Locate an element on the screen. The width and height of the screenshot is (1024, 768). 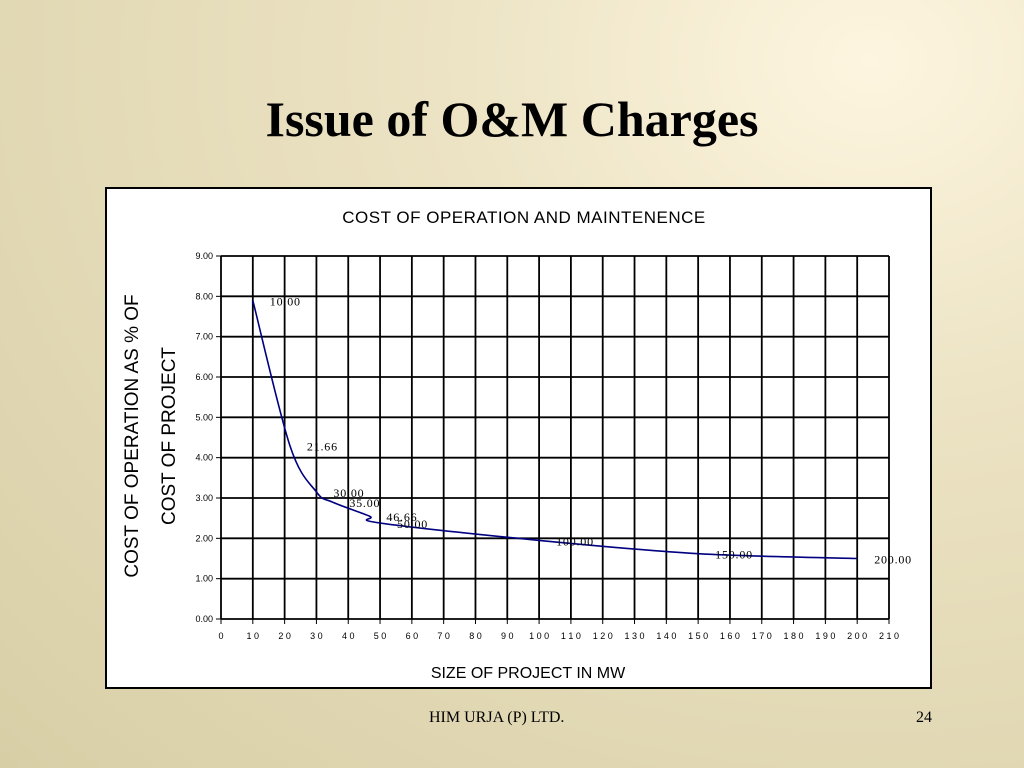
data-label: 50.00 is located at coordinates (412, 524).